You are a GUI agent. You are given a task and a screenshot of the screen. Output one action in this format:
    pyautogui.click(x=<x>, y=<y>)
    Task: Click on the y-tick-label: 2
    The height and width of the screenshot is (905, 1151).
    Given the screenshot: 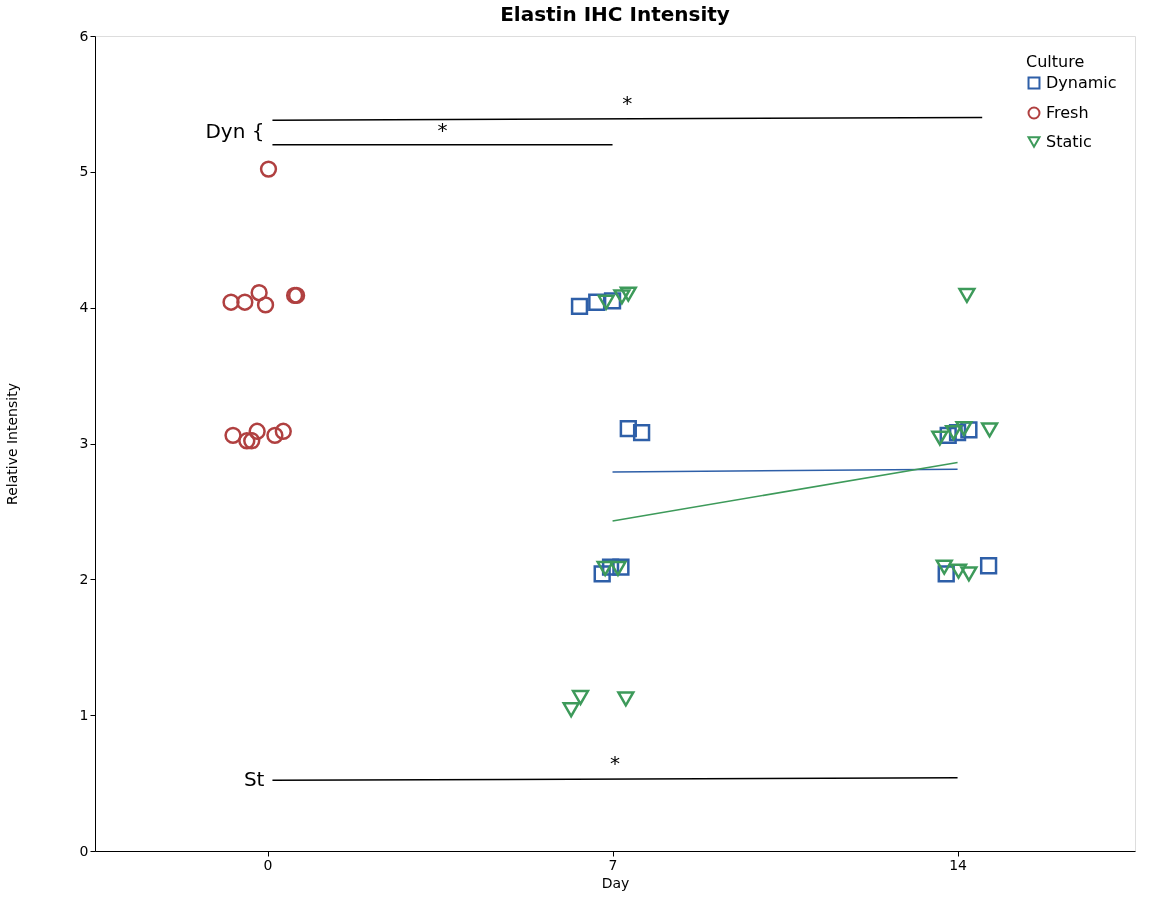 What is the action you would take?
    pyautogui.click(x=84, y=578)
    